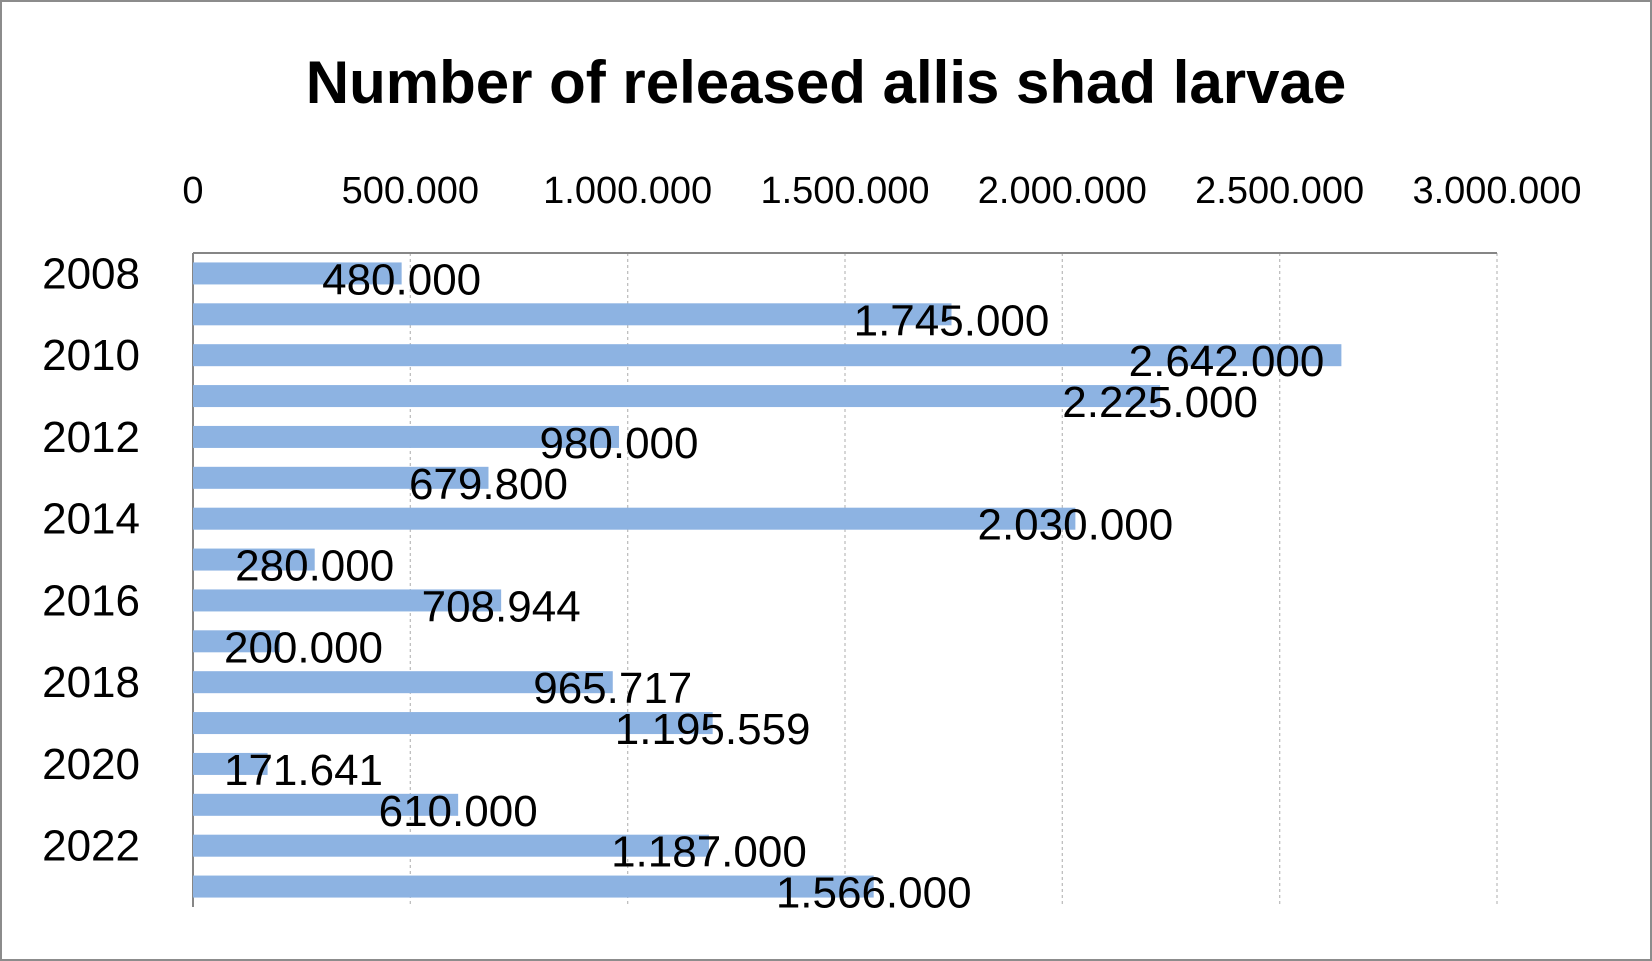 This screenshot has width=1652, height=961. What do you see at coordinates (192, 191) in the screenshot?
I see `x-tick-label: 0` at bounding box center [192, 191].